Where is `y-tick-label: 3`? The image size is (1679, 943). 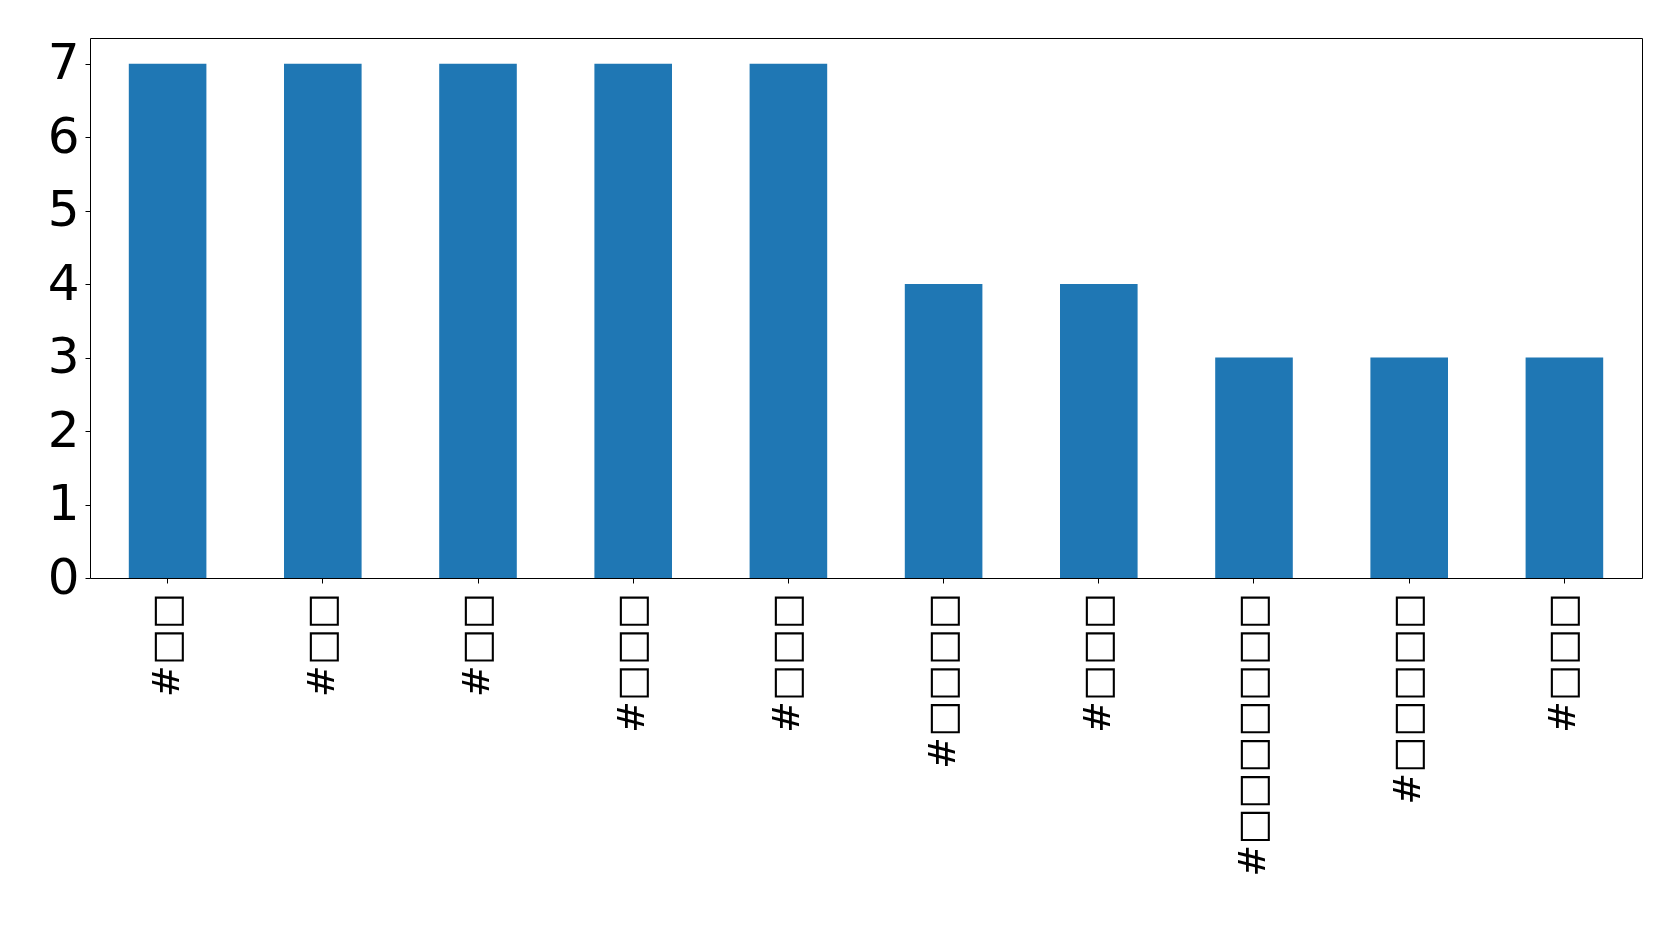 y-tick-label: 3 is located at coordinates (63, 356).